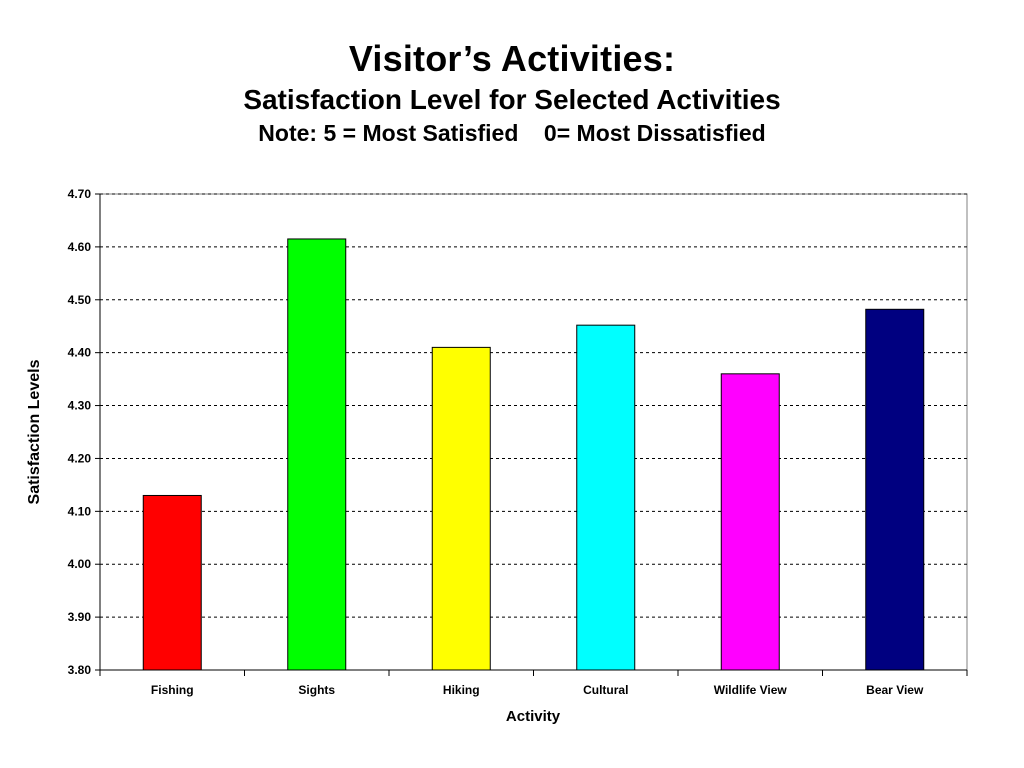 The width and height of the screenshot is (1024, 768). Describe the element at coordinates (461, 690) in the screenshot. I see `x-tick-label: Hiking` at that location.